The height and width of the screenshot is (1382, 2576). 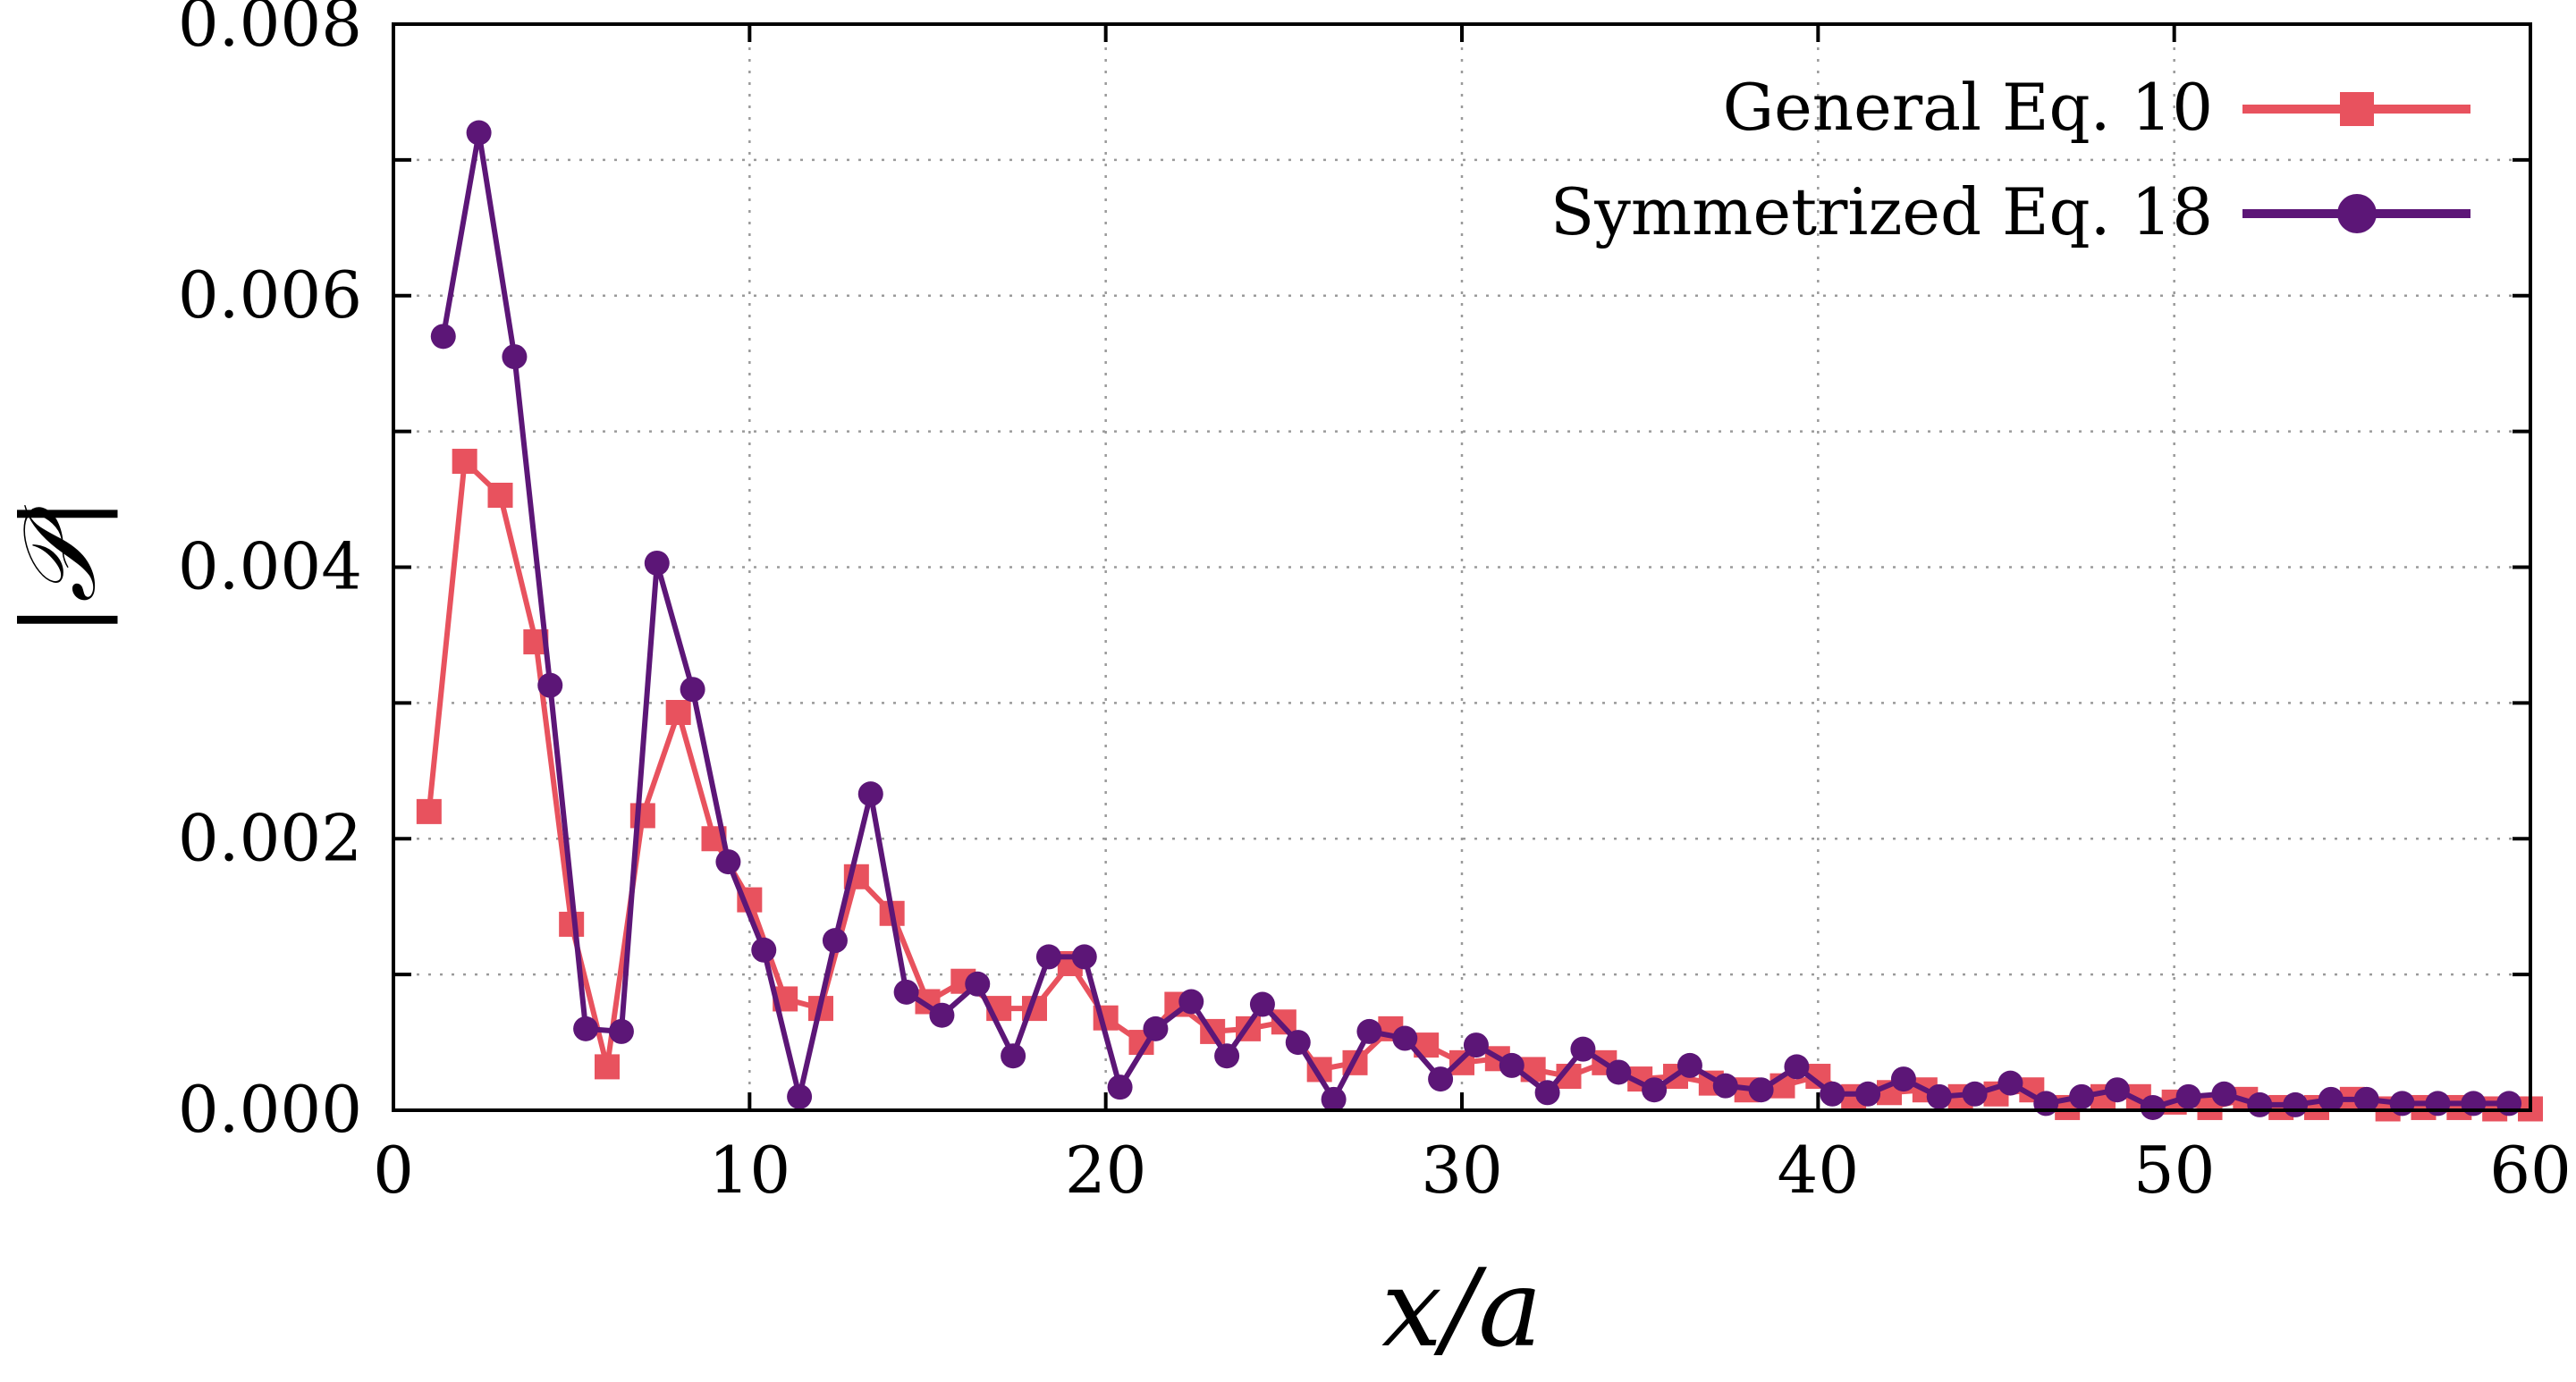 I want to click on legend: General Eq. 10 Symmetrized Eq. 18, so click(x=2010, y=160).